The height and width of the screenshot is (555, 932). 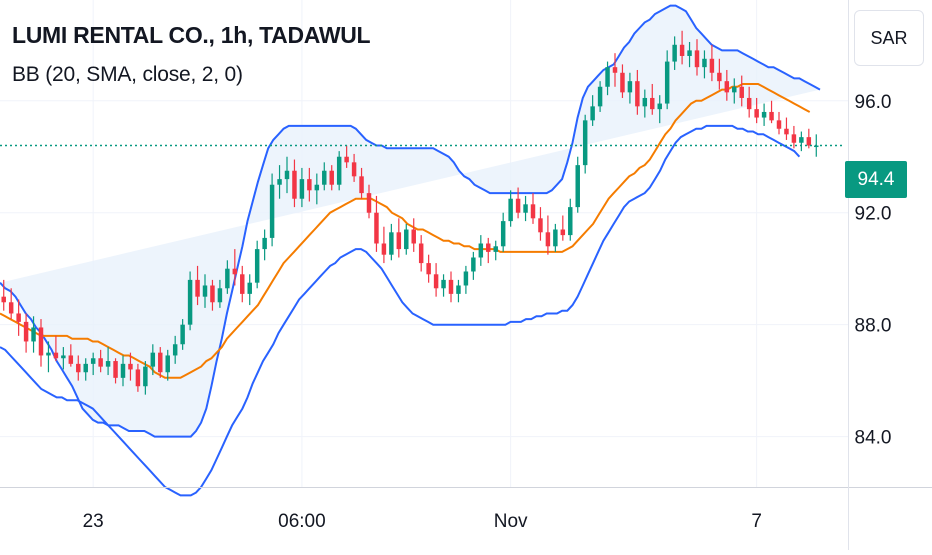 What do you see at coordinates (873, 438) in the screenshot?
I see `y-tick-label: 84.0` at bounding box center [873, 438].